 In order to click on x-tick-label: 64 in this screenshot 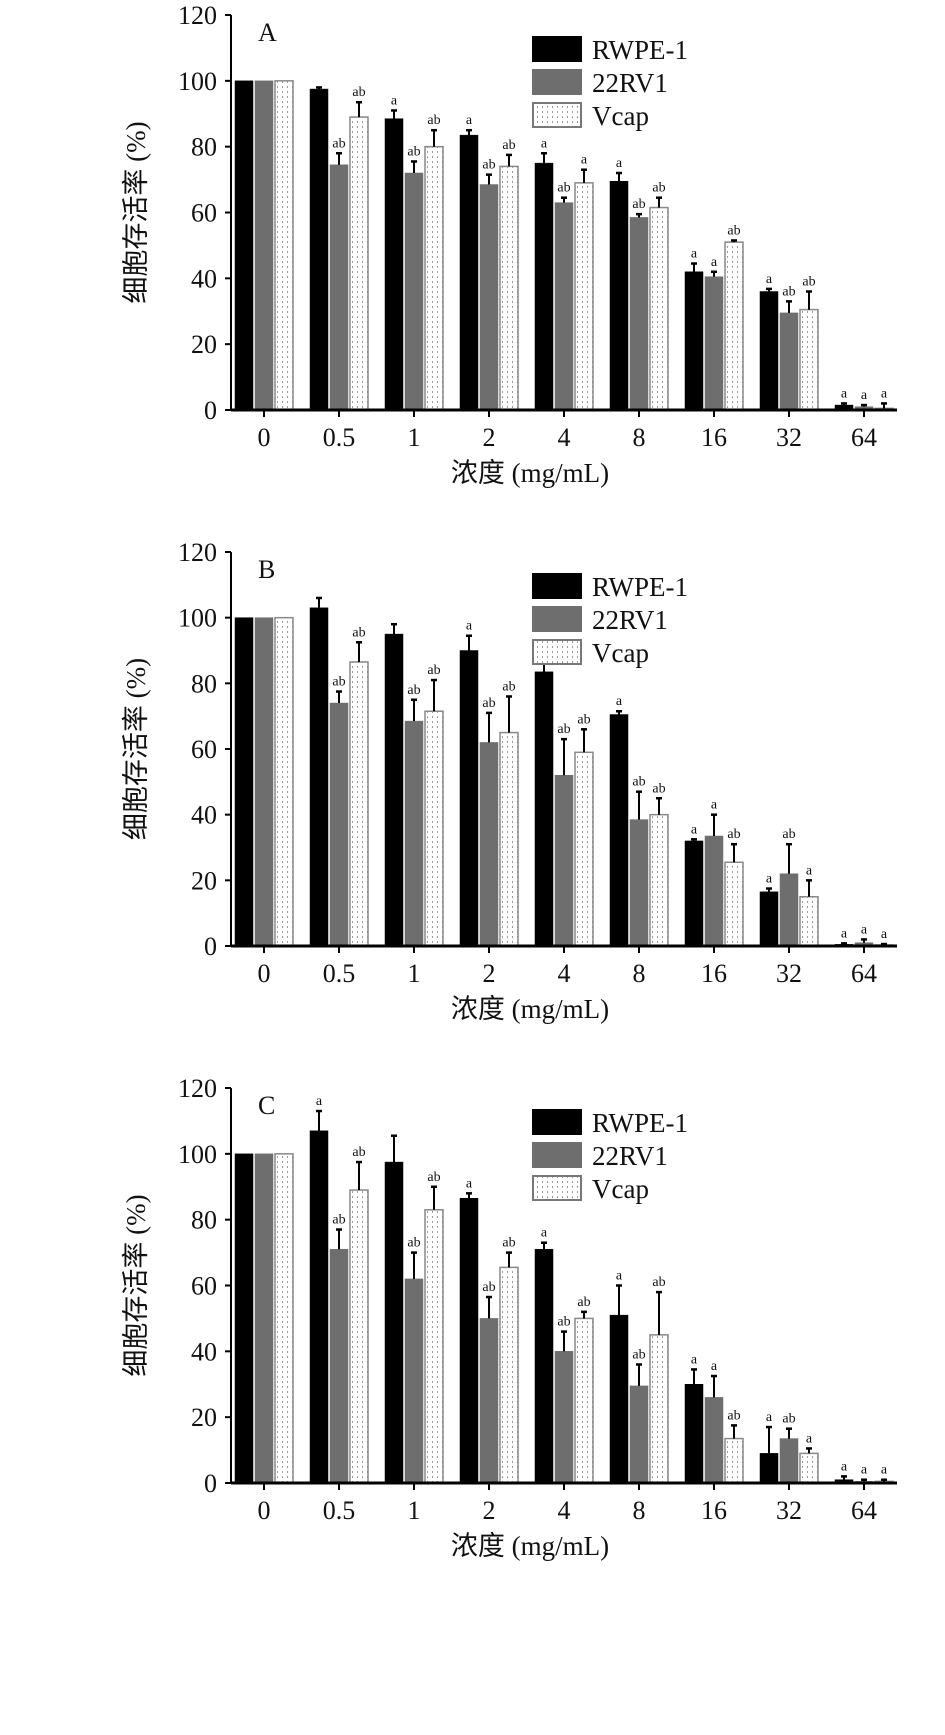, I will do `click(864, 973)`.